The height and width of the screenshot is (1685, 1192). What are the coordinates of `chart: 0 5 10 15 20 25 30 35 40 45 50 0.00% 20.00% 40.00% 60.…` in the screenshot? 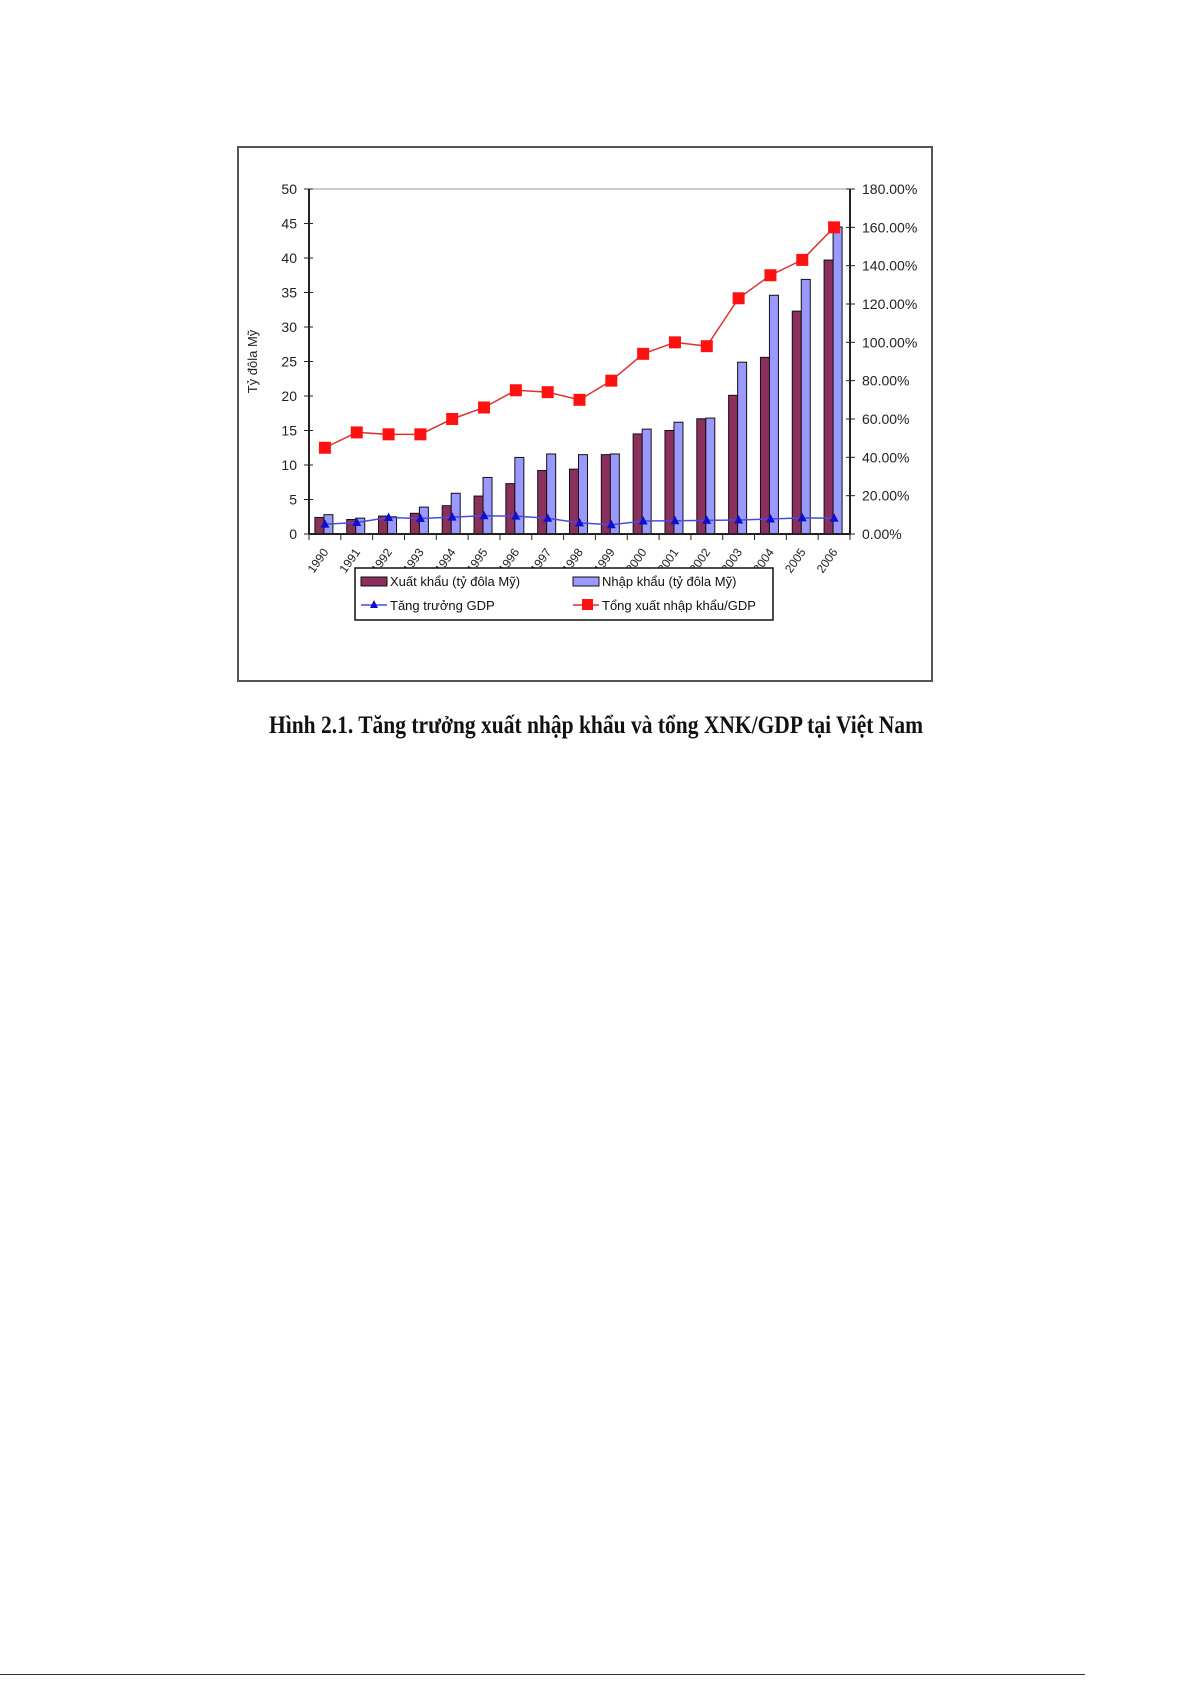 It's located at (581, 401).